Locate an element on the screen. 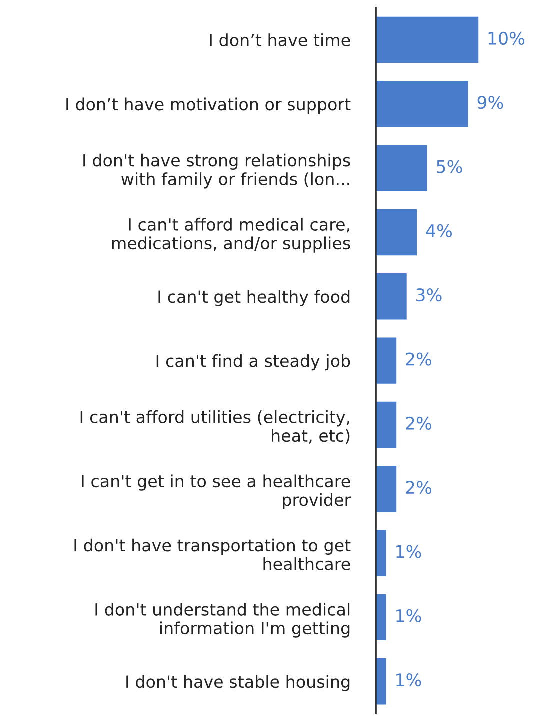 The width and height of the screenshot is (535, 718). y-tick-label: I can't get healthy food is located at coordinates (254, 298).